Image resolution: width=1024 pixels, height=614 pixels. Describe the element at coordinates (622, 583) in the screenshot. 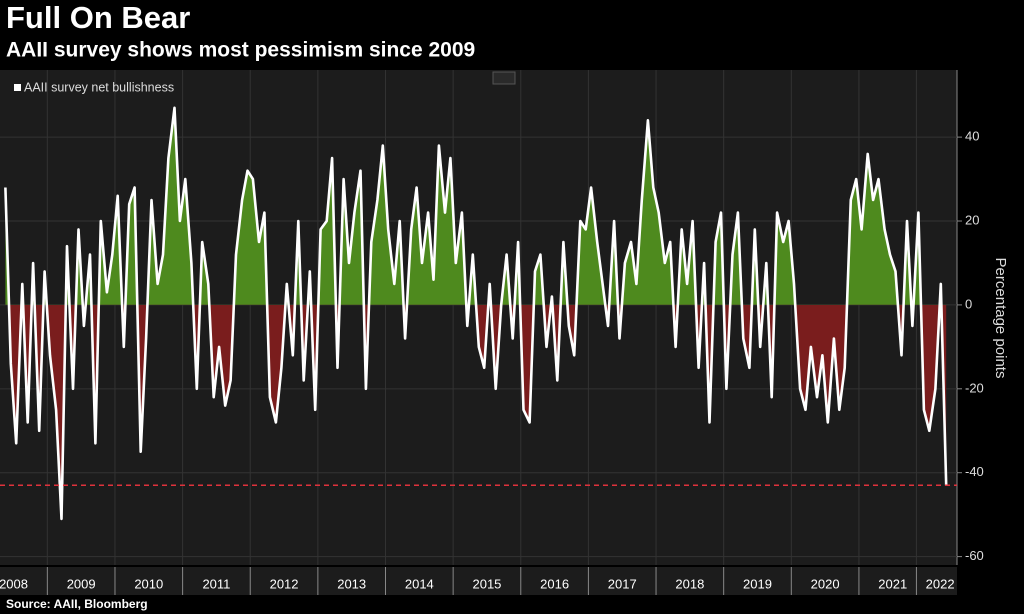

I see `x-tick-label: 2017` at that location.